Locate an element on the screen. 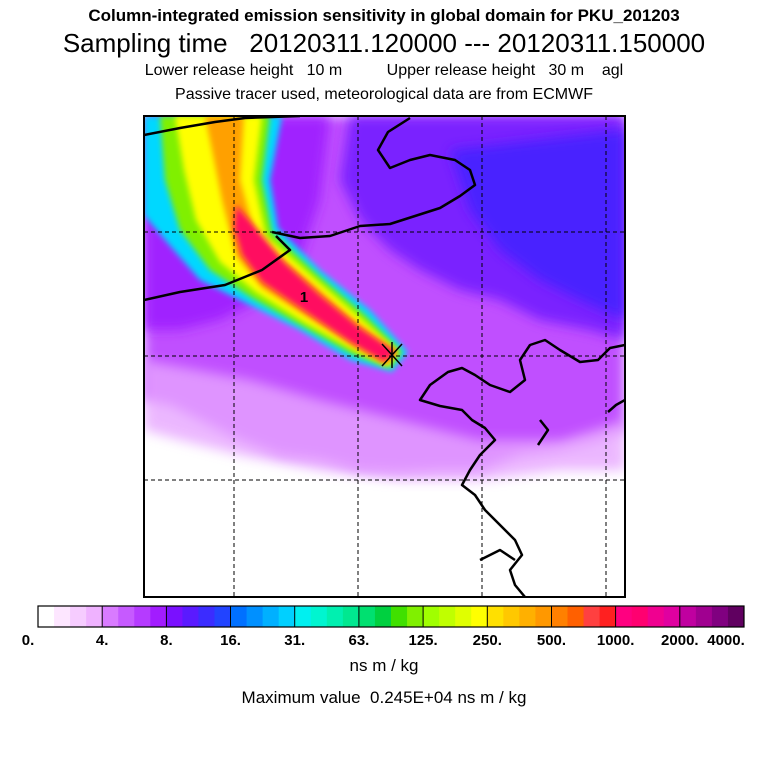 This screenshot has width=768, height=768. coastline-bay is located at coordinates (218, 268).